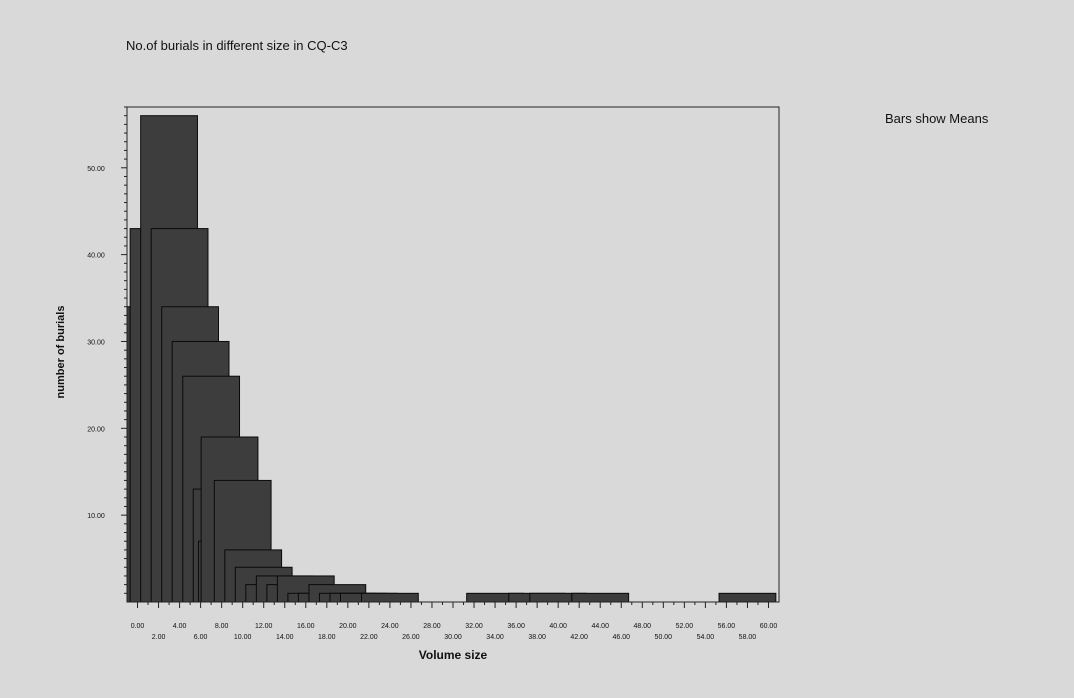 This screenshot has height=698, width=1074. Describe the element at coordinates (107, 350) in the screenshot. I see `y-axis: 10.00 20.00 30.00 40.00 50.00` at that location.